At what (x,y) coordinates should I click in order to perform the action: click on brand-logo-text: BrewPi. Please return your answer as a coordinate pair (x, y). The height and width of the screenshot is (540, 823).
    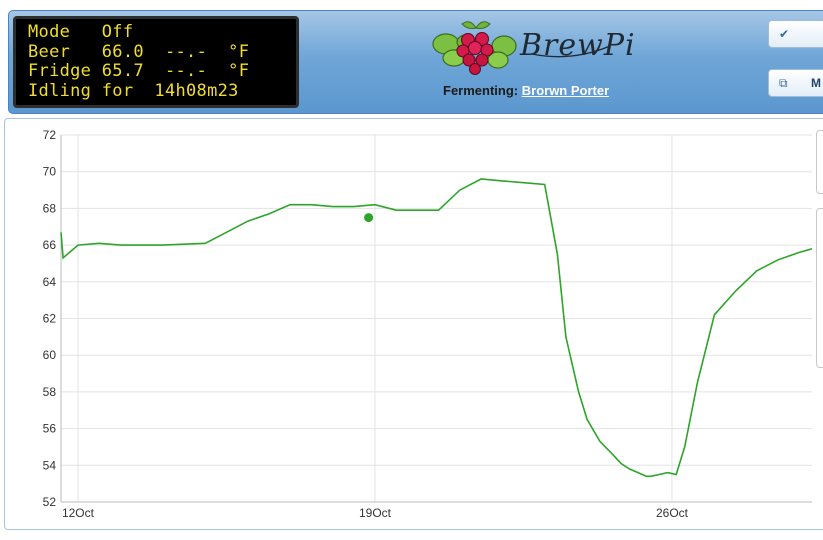
    Looking at the image, I should click on (578, 45).